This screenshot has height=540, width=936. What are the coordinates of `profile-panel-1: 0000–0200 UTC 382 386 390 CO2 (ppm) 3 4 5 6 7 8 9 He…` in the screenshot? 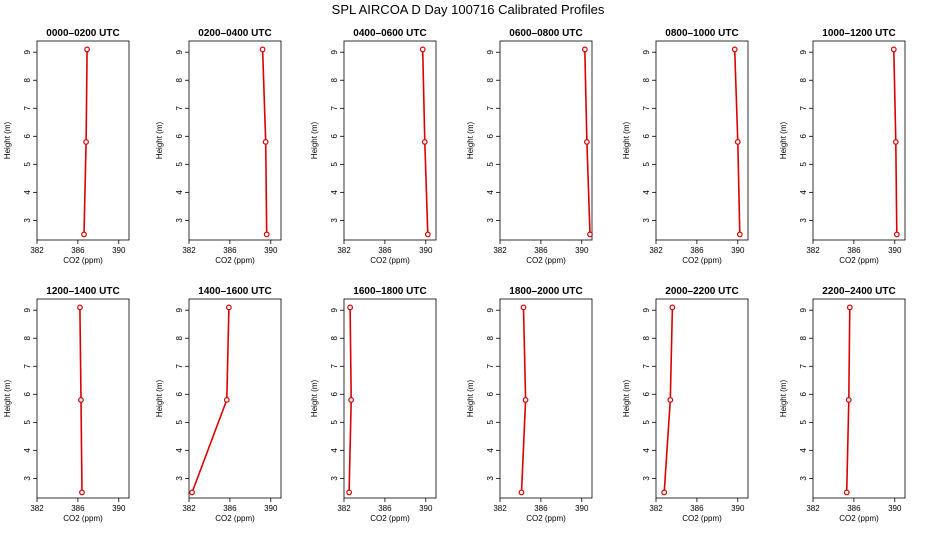 It's located at (66, 146).